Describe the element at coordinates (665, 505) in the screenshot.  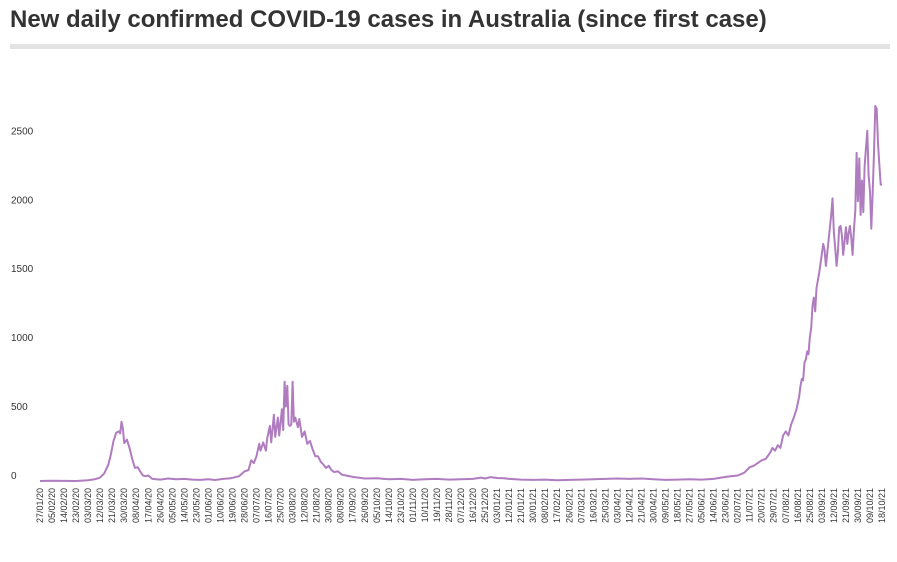
I see `x-tick-label: 09/05/21` at that location.